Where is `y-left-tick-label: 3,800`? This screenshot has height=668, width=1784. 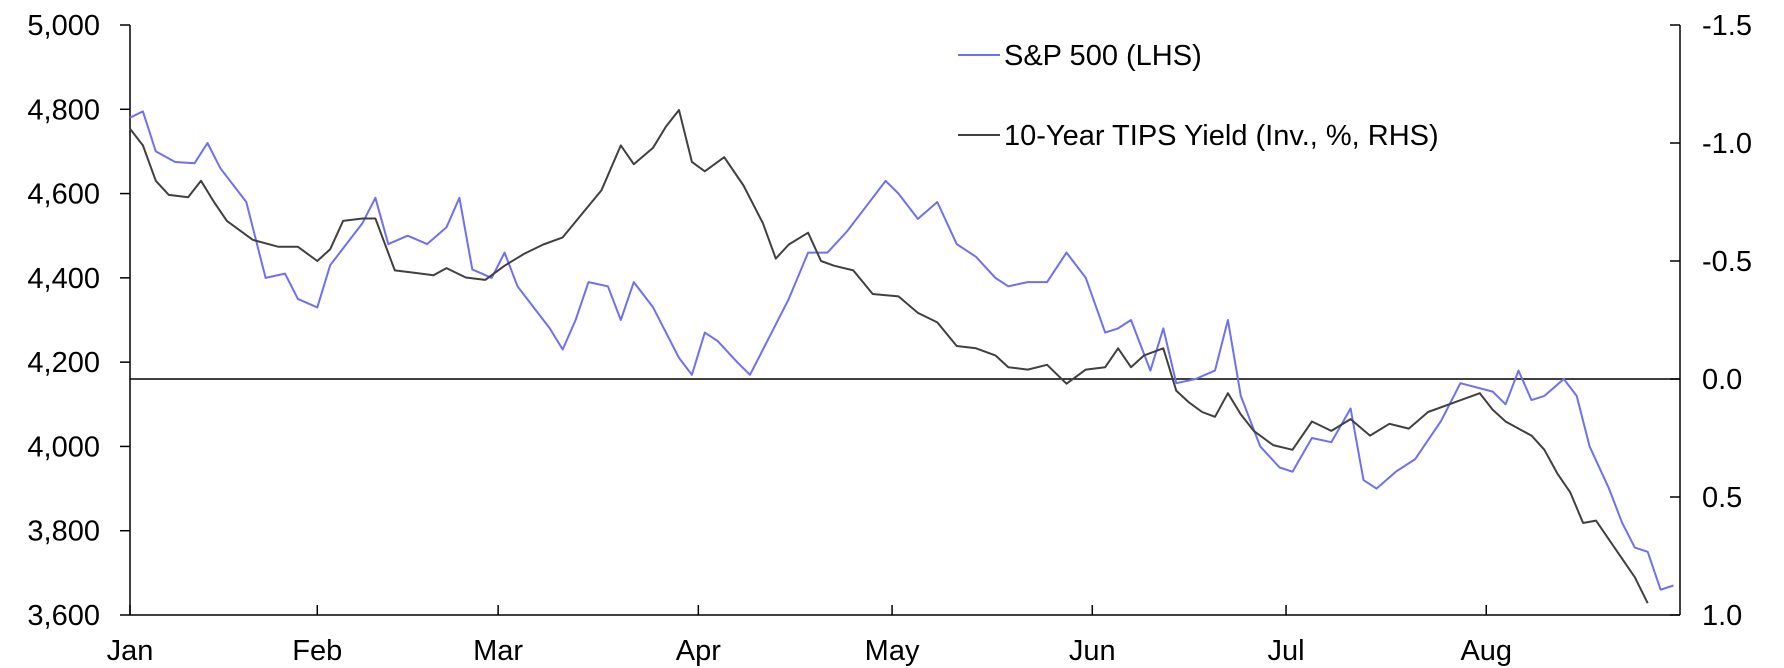
y-left-tick-label: 3,800 is located at coordinates (63, 532).